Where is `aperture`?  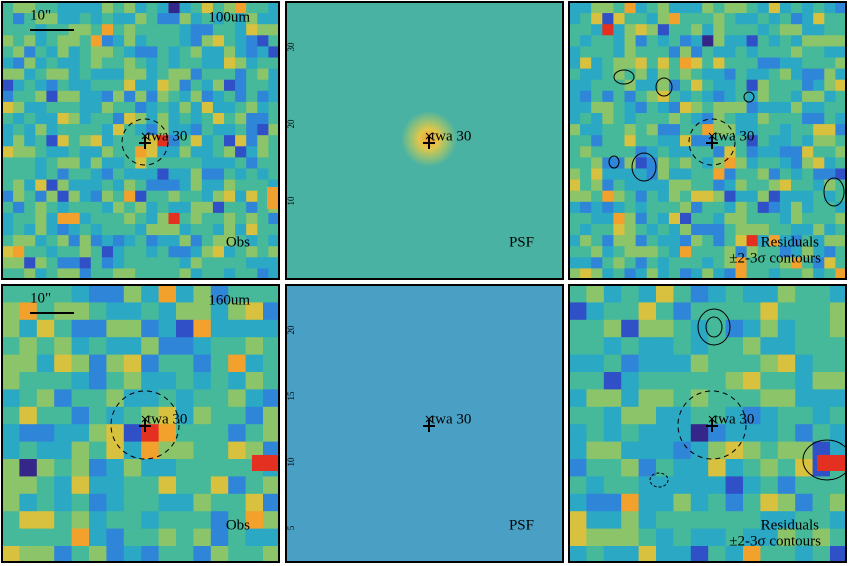
aperture is located at coordinates (145, 142).